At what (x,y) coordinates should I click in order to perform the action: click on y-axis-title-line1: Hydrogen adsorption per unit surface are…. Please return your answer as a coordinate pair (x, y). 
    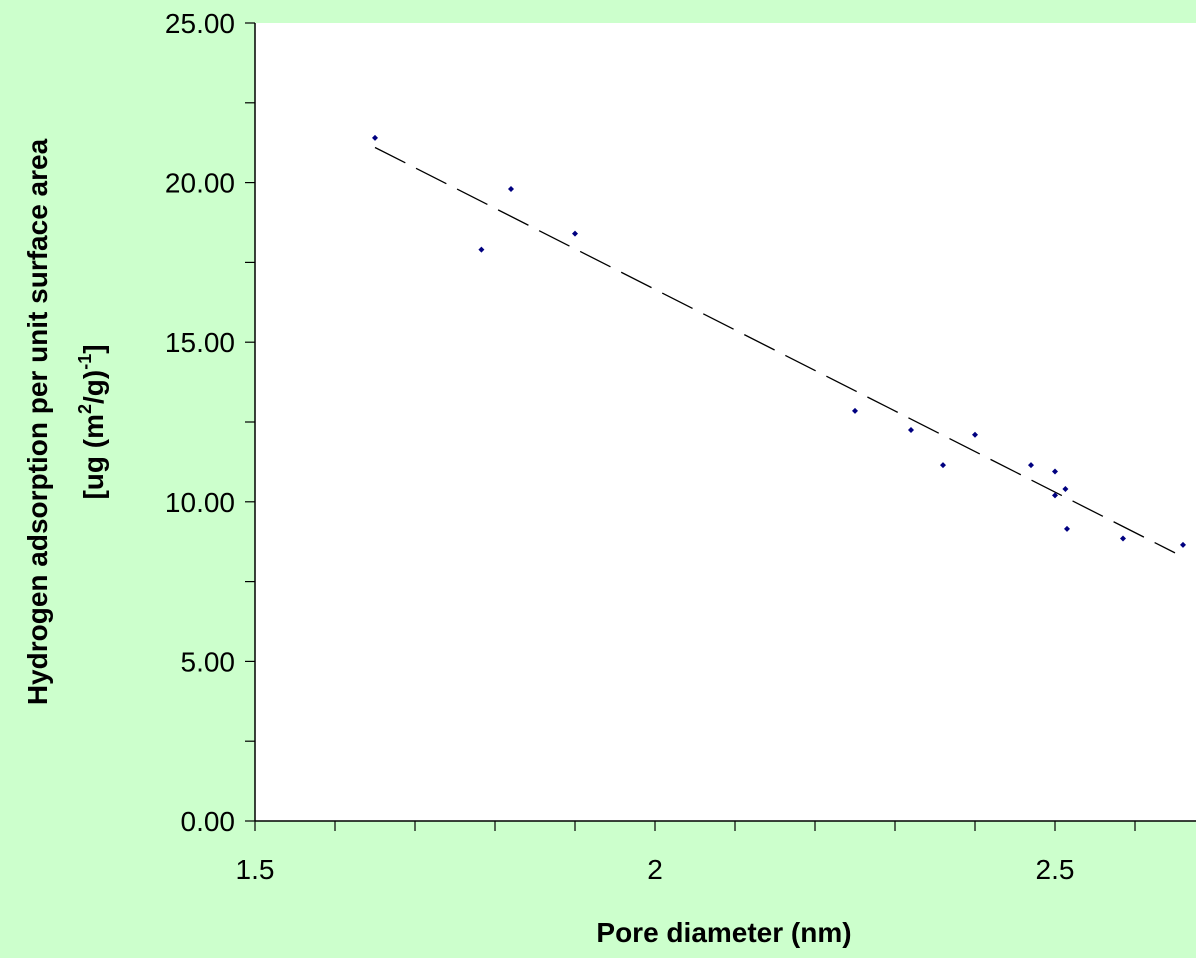
    Looking at the image, I should click on (37, 421).